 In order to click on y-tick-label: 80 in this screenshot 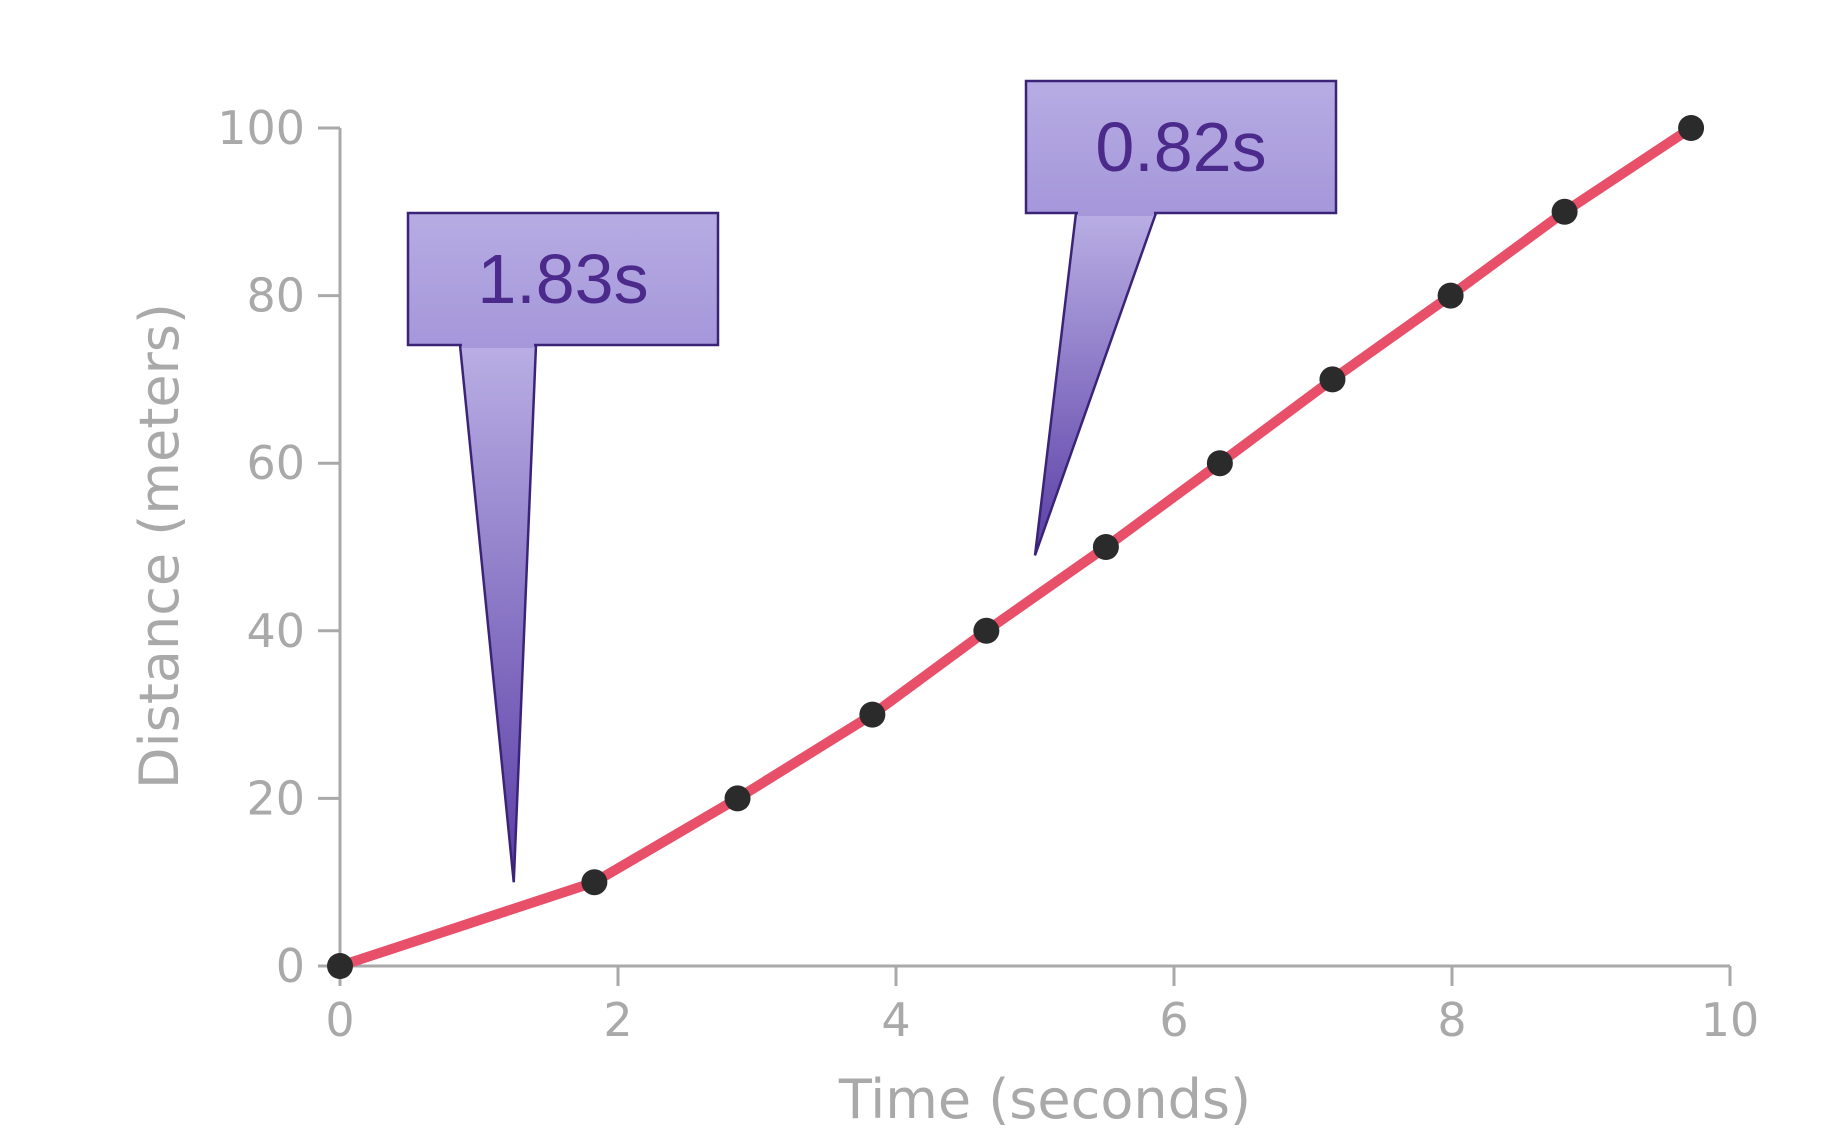, I will do `click(275, 296)`.